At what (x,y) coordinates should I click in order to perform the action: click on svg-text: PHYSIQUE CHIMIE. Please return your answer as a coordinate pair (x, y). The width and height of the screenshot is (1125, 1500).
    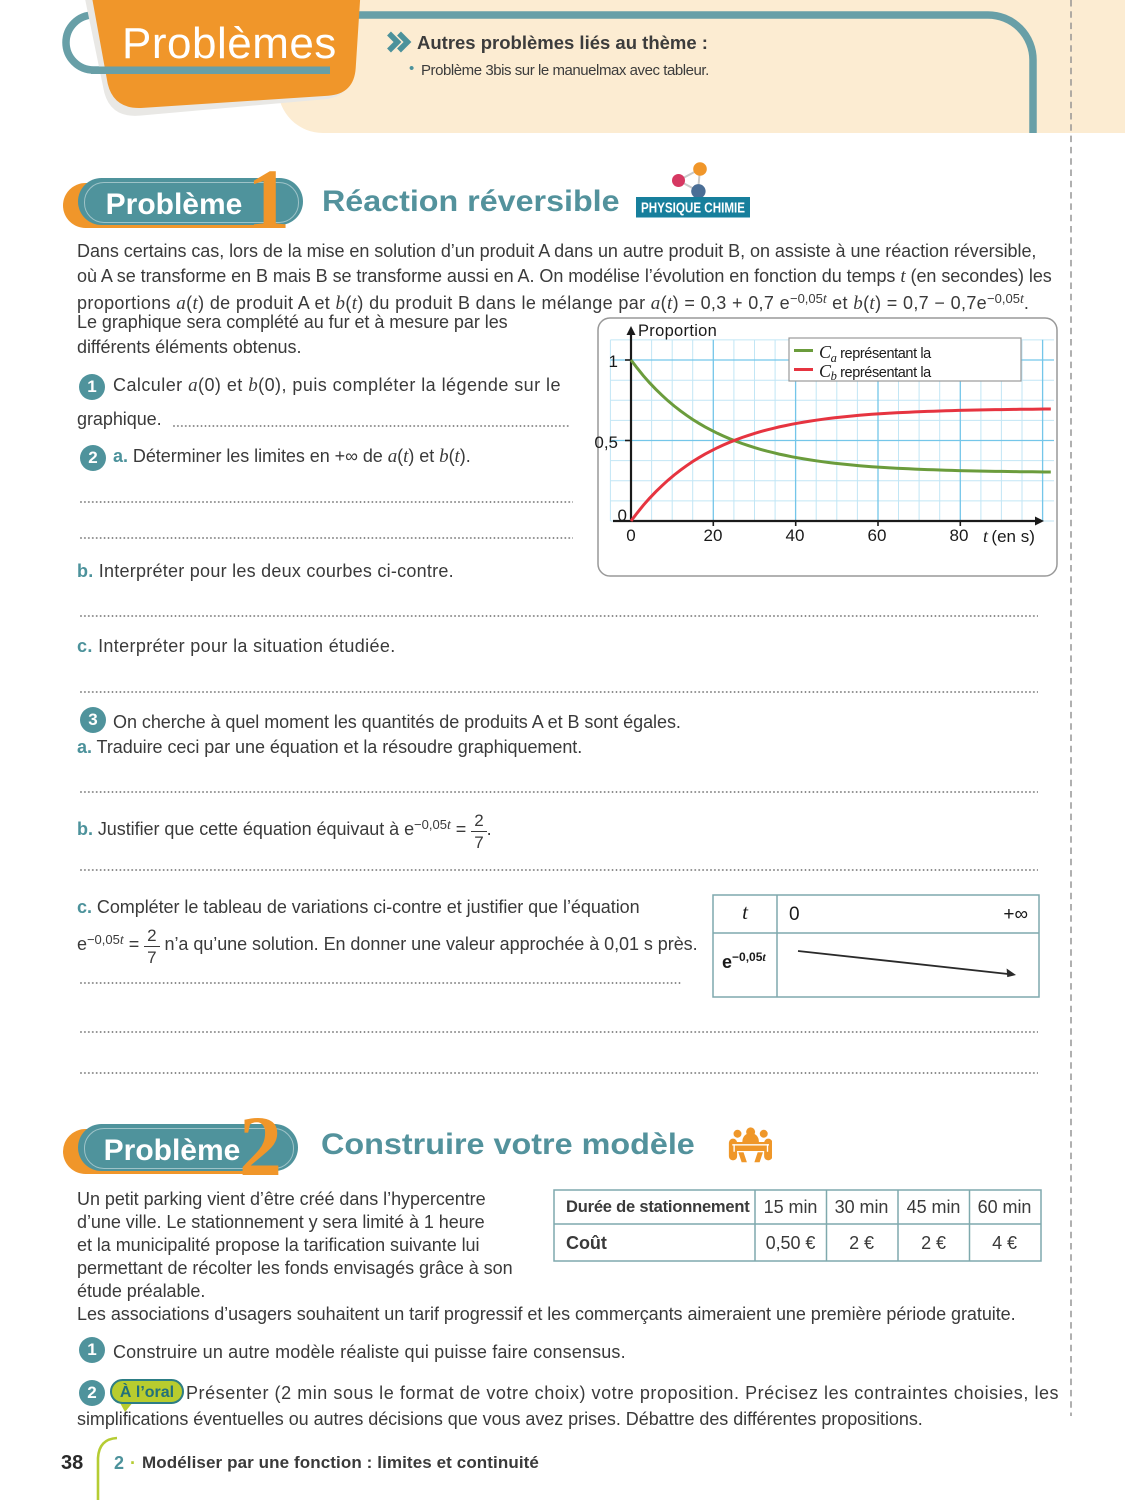
    Looking at the image, I should click on (693, 209).